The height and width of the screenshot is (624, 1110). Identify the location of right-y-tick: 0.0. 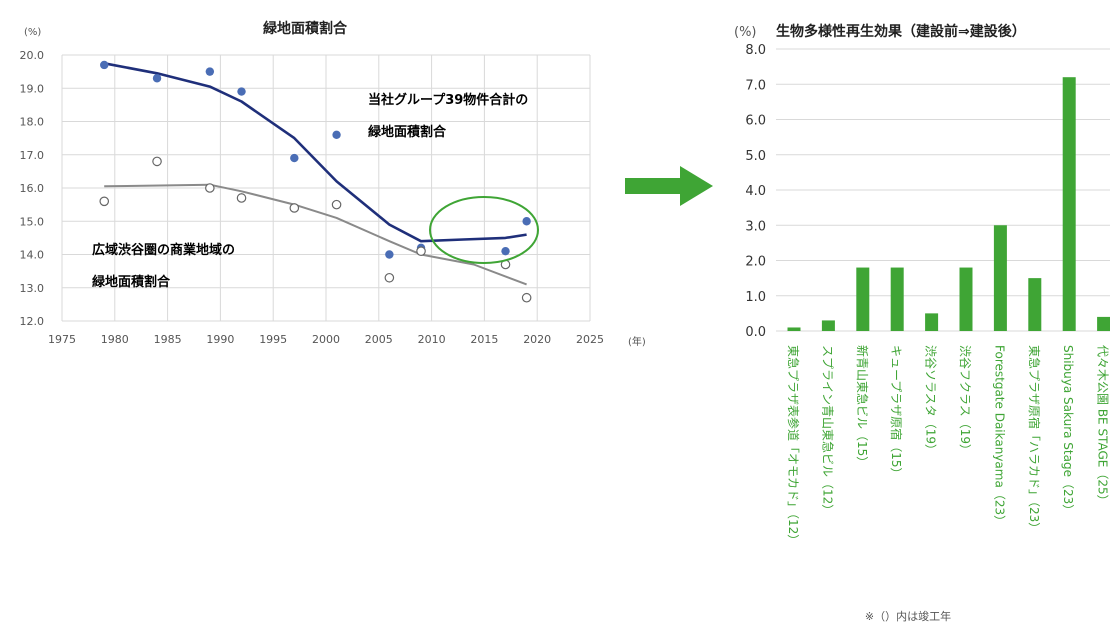
(755, 332).